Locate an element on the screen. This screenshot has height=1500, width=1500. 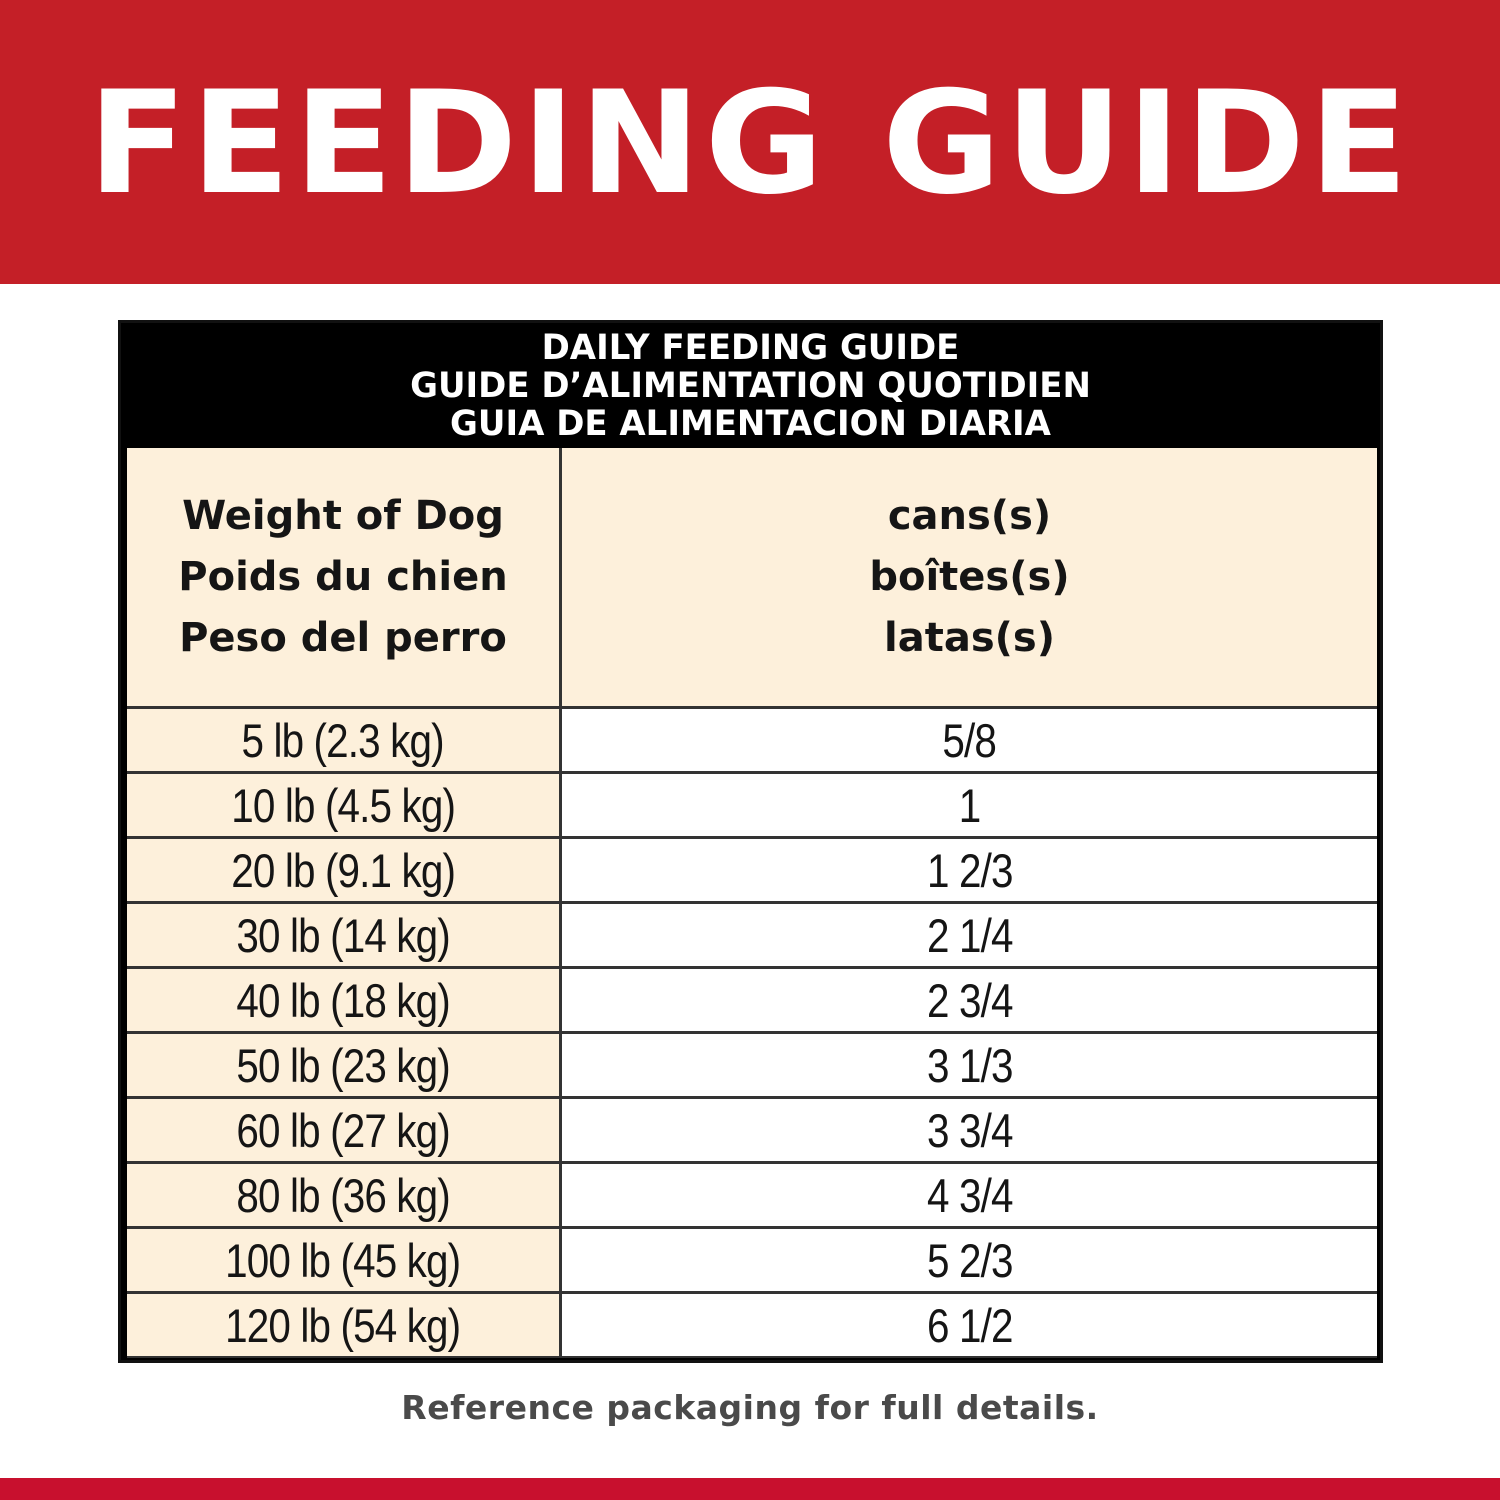
column-header-weight-es: Peso del perro is located at coordinates (343, 637).